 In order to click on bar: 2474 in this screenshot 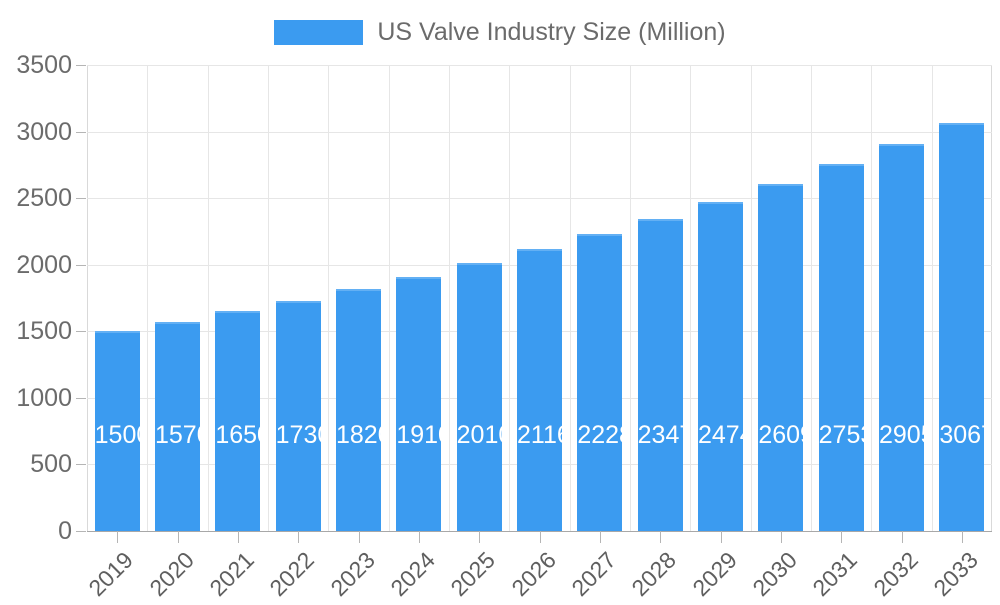, I will do `click(720, 366)`.